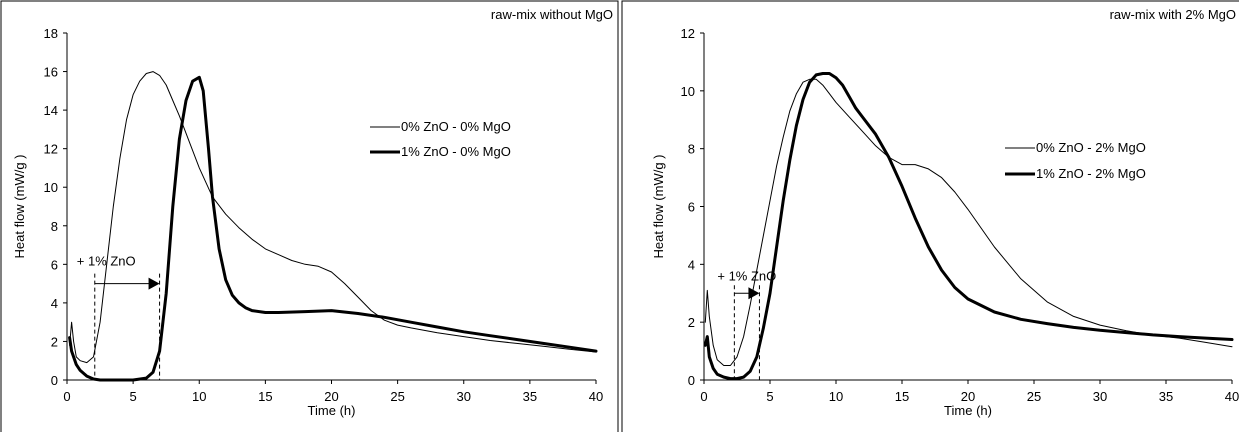 Image resolution: width=1239 pixels, height=432 pixels. What do you see at coordinates (1091, 147) in the screenshot?
I see `legend-label-1: 0% ZnO - 2% MgO` at bounding box center [1091, 147].